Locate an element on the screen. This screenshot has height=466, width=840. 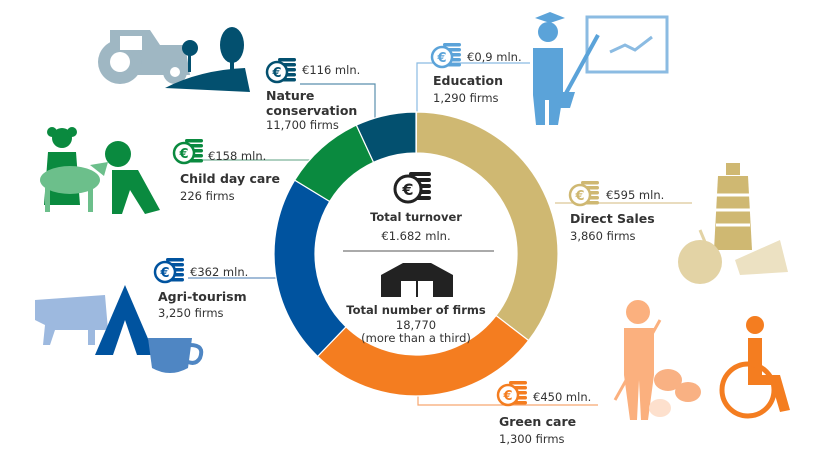
euro-coins-icon-green-care: € is located at coordinates (511, 394).